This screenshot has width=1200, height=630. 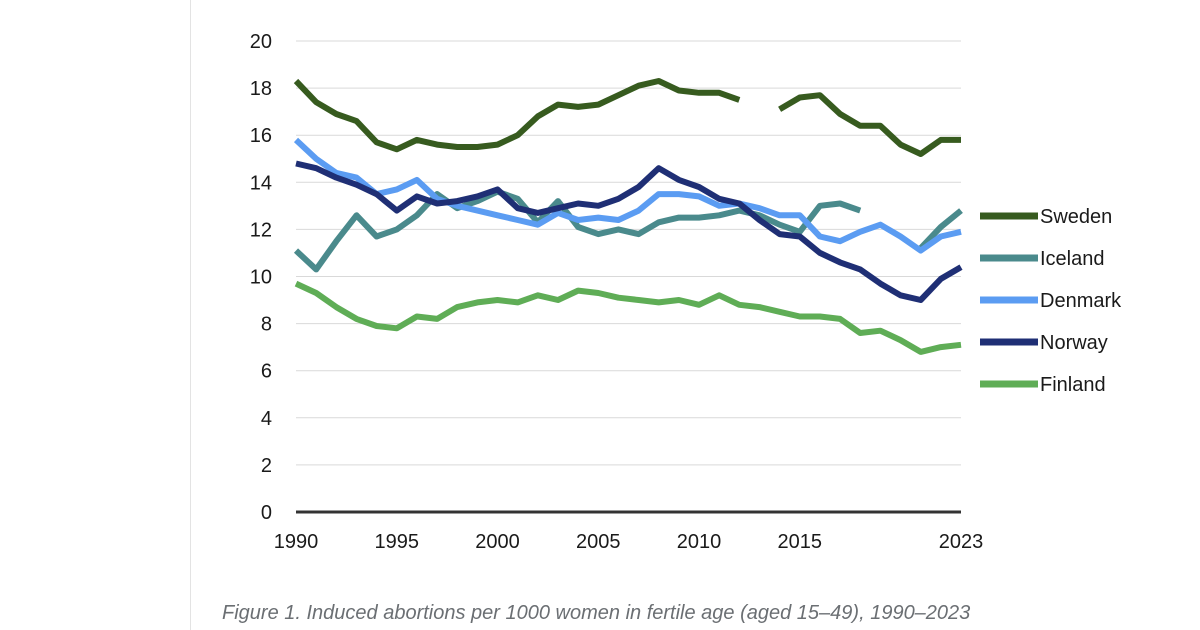 I want to click on legend-label-norway: Norway, so click(x=1074, y=343).